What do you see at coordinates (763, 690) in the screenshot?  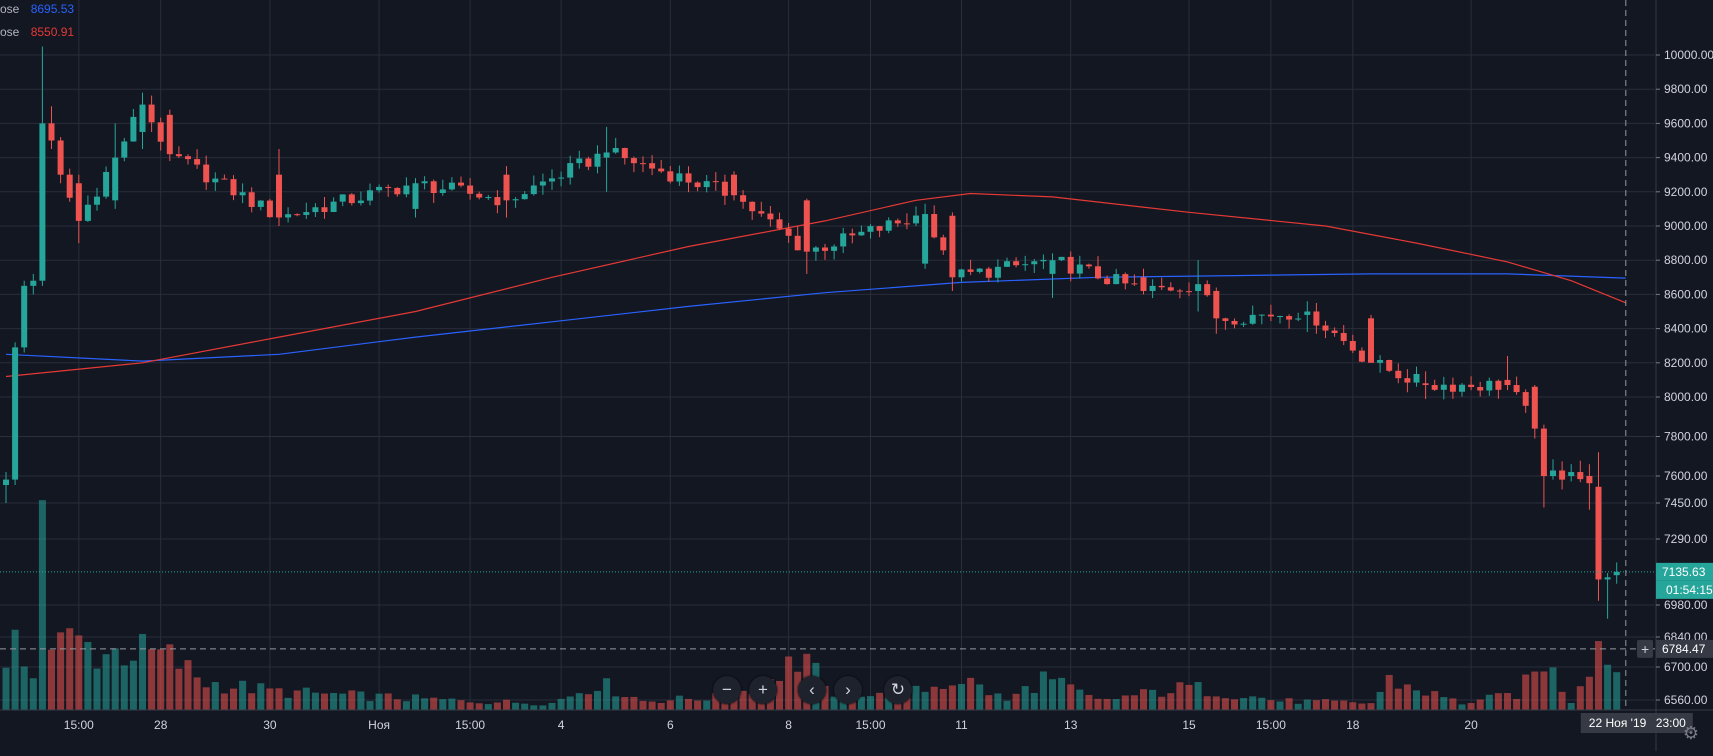 I see `zoom-in-button: +` at bounding box center [763, 690].